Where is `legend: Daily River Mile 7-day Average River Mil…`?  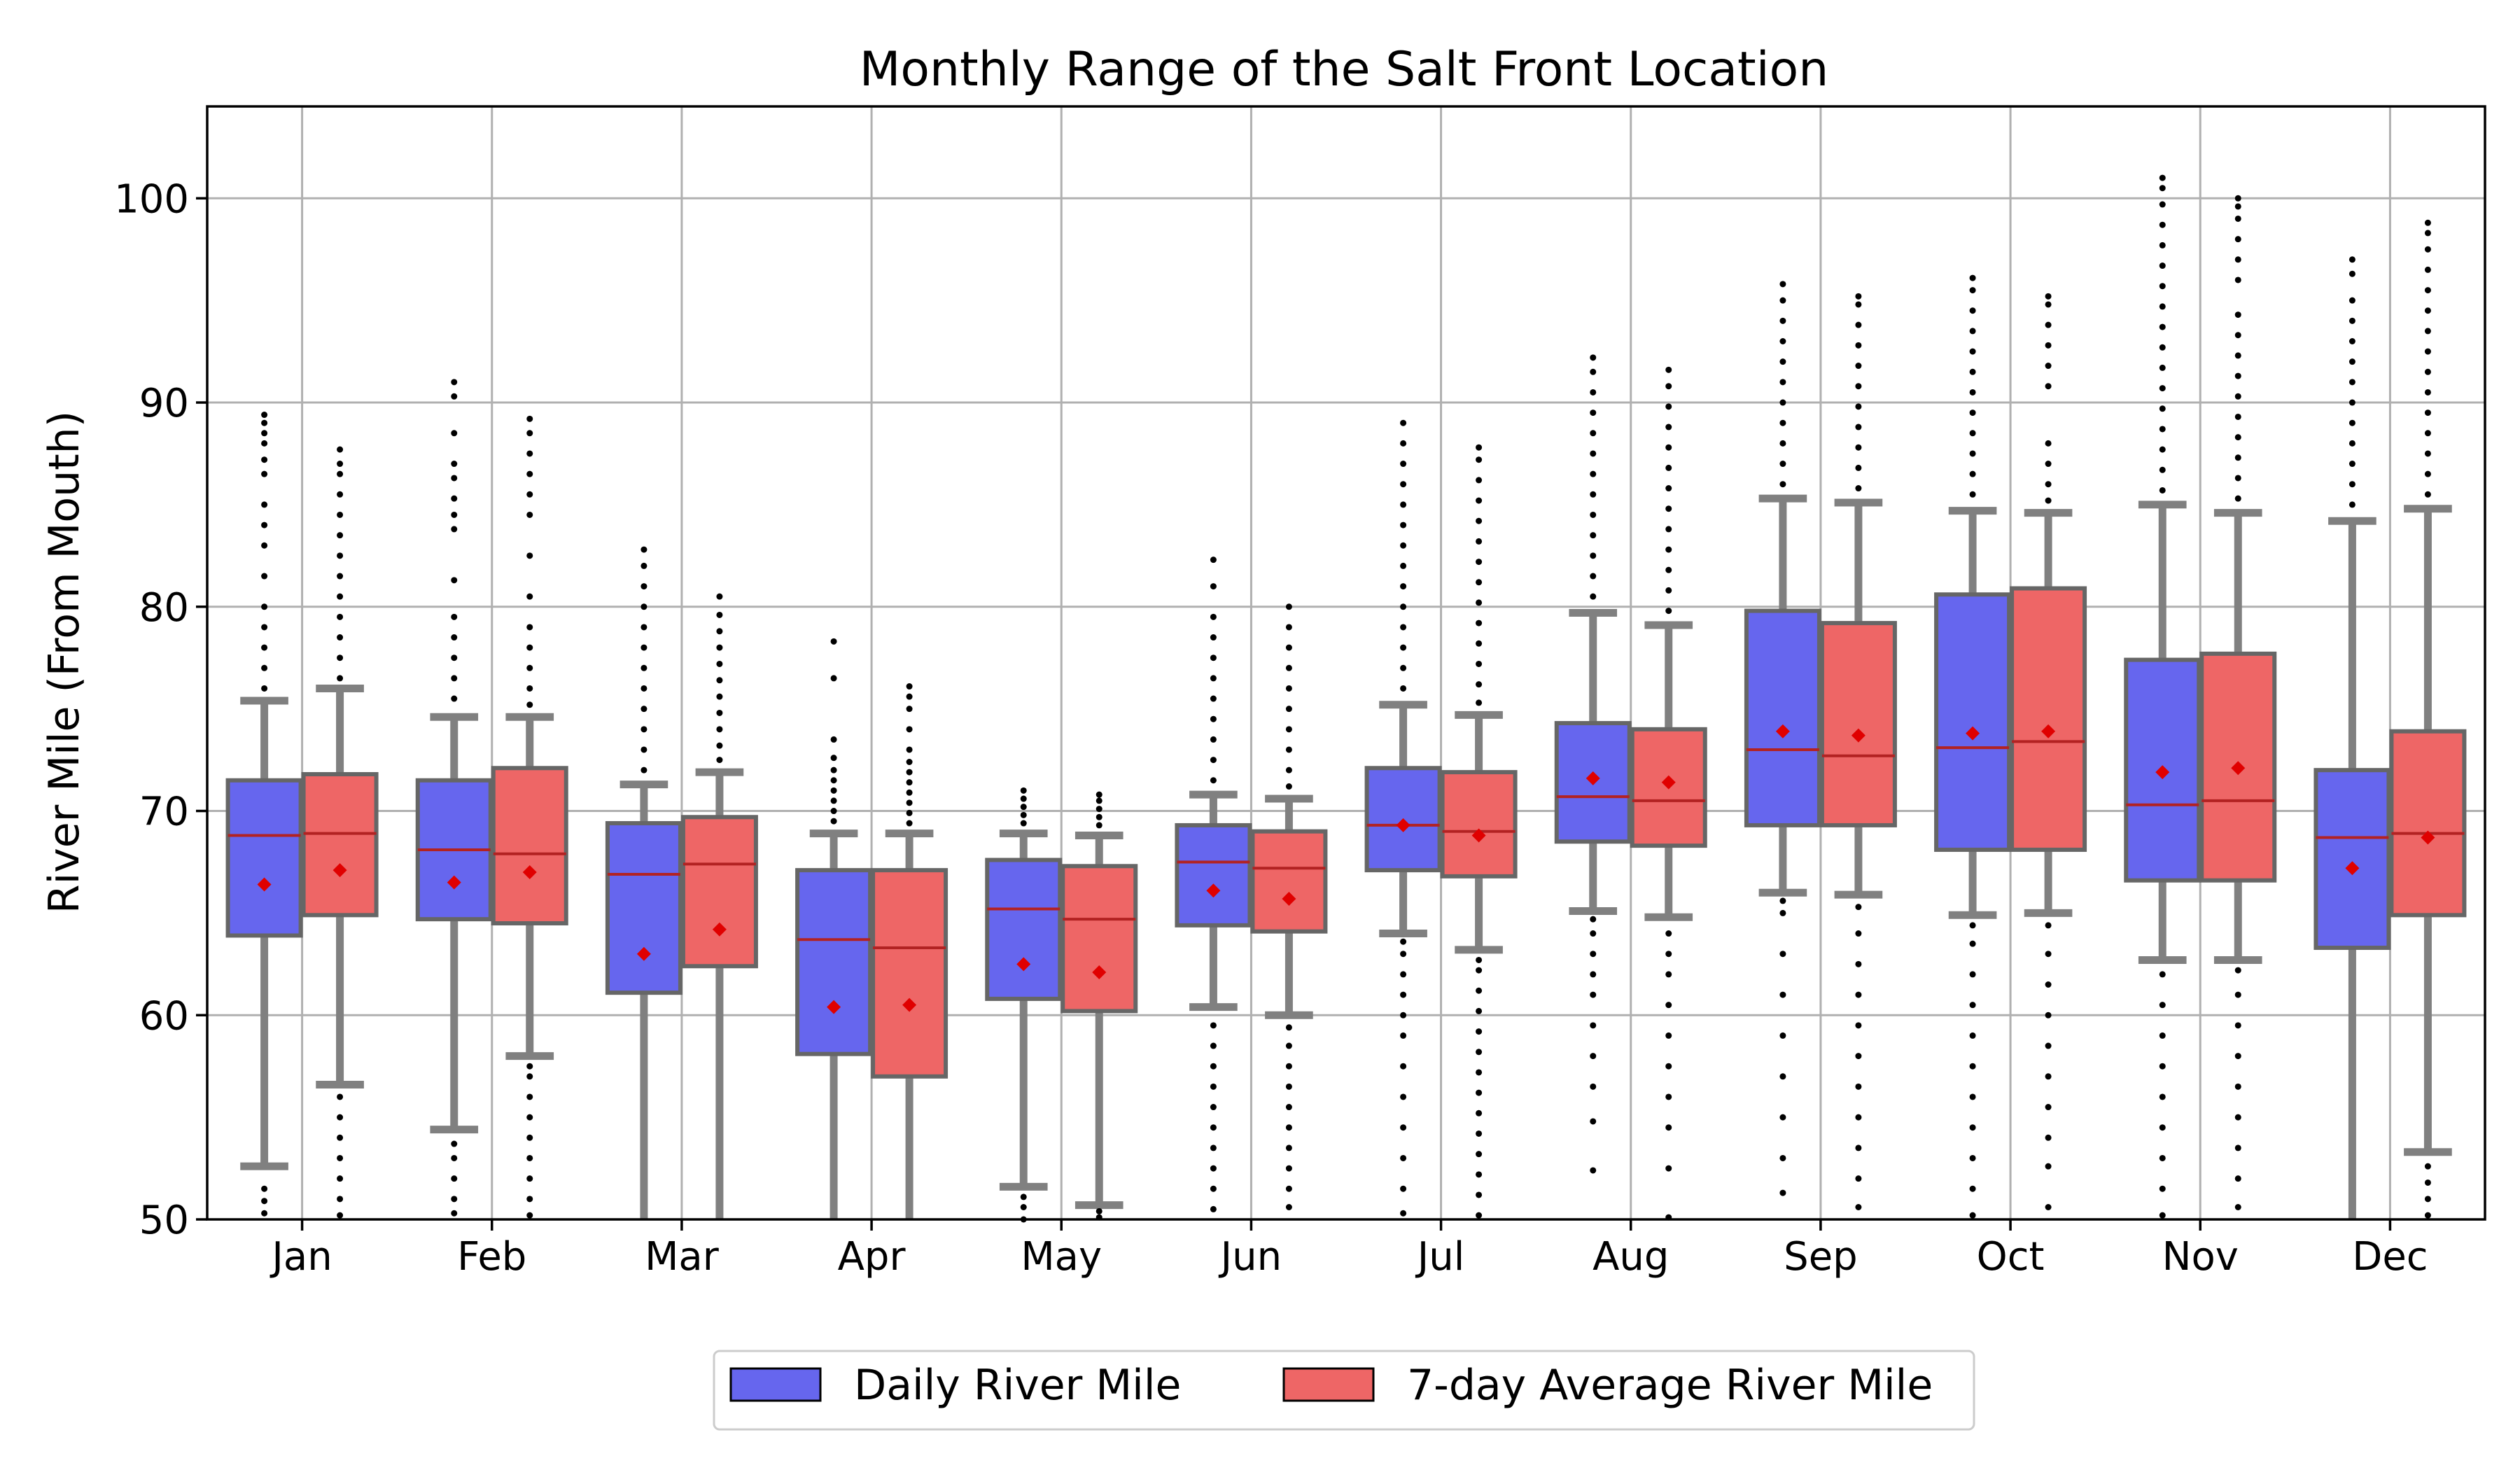 legend: Daily River Mile 7-day Average River Mil… is located at coordinates (1344, 1390).